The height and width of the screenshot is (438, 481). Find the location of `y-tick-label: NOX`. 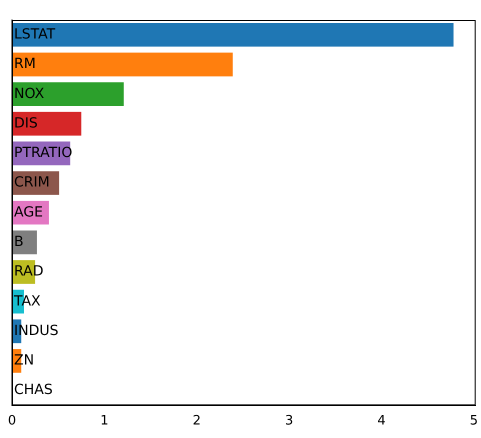

y-tick-label: NOX is located at coordinates (29, 94).